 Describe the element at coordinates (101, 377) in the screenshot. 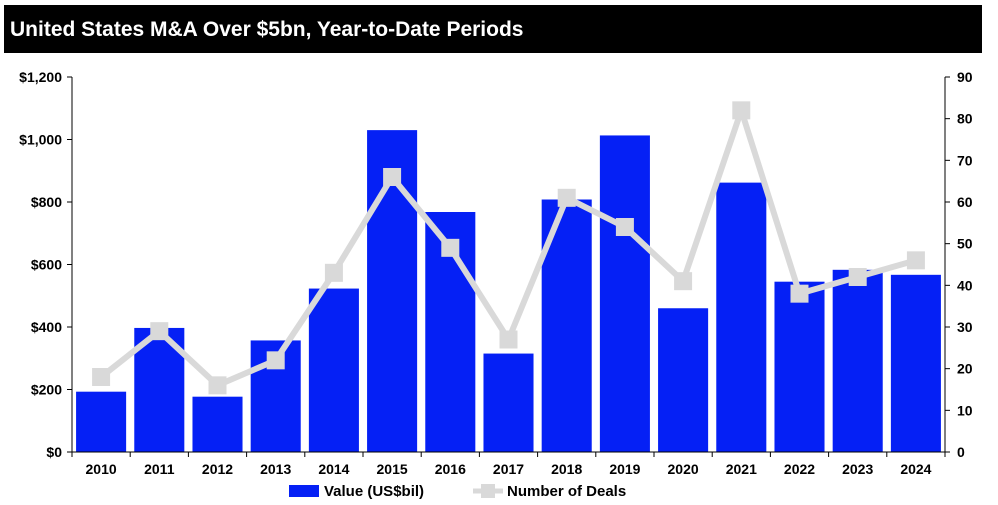

I see `deals-marker-2010` at that location.